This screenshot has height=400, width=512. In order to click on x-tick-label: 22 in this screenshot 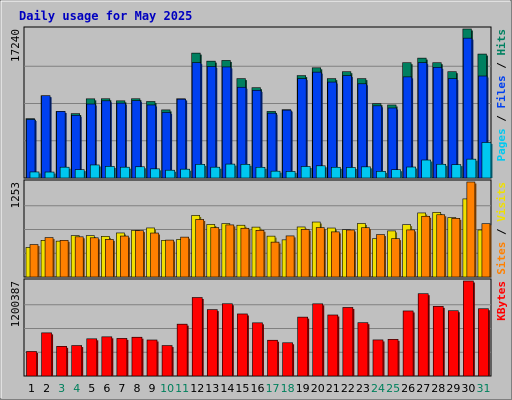, I will do `click(348, 388)`.